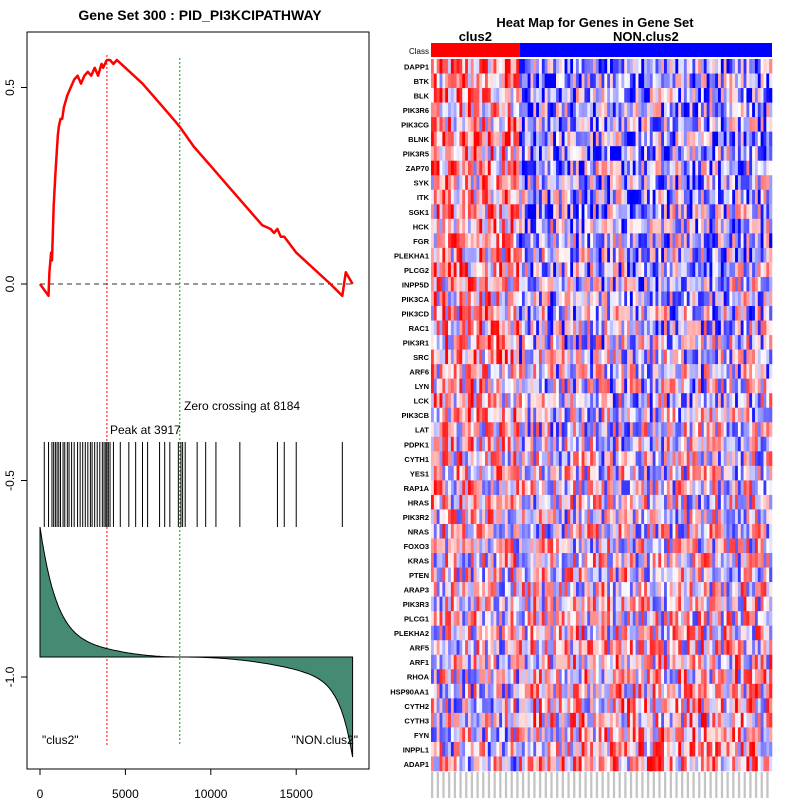 The width and height of the screenshot is (800, 800). Describe the element at coordinates (10, 676) in the screenshot. I see `y-tick-label: -1.0` at that location.